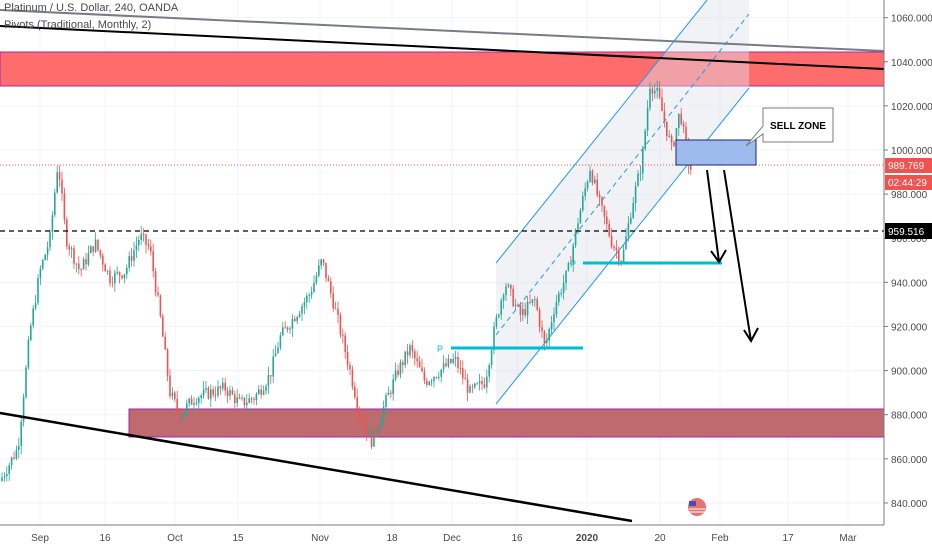 The height and width of the screenshot is (550, 932). Describe the element at coordinates (716, 216) in the screenshot. I see `down-arrow-short` at that location.